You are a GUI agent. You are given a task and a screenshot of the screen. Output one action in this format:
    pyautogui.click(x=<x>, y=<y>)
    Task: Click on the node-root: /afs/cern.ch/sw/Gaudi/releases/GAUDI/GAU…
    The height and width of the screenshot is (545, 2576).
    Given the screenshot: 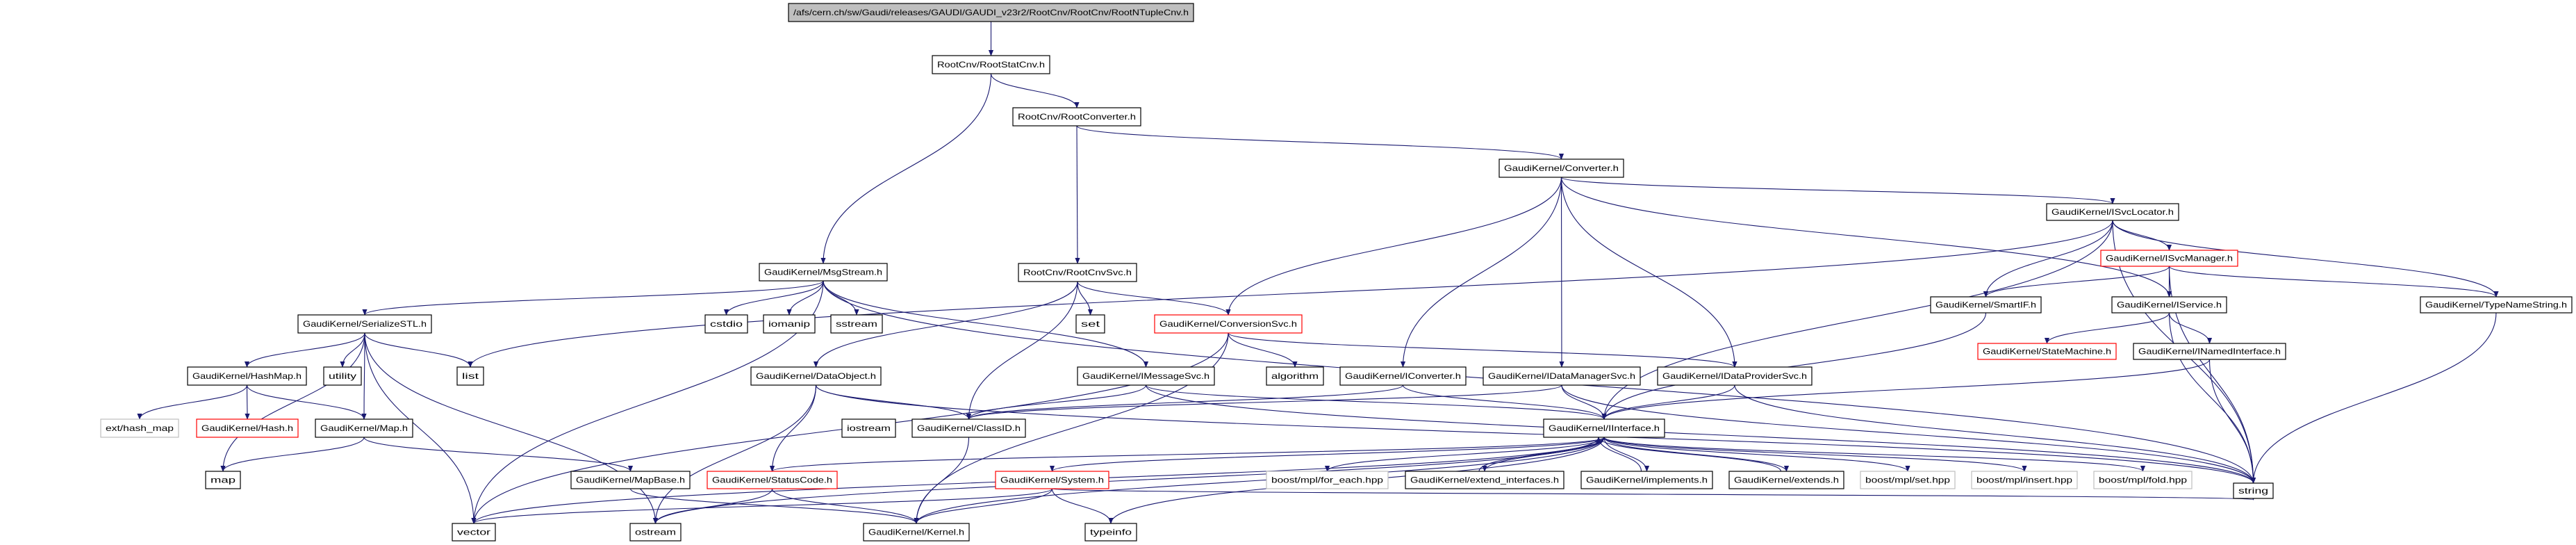 What is the action you would take?
    pyautogui.click(x=991, y=13)
    